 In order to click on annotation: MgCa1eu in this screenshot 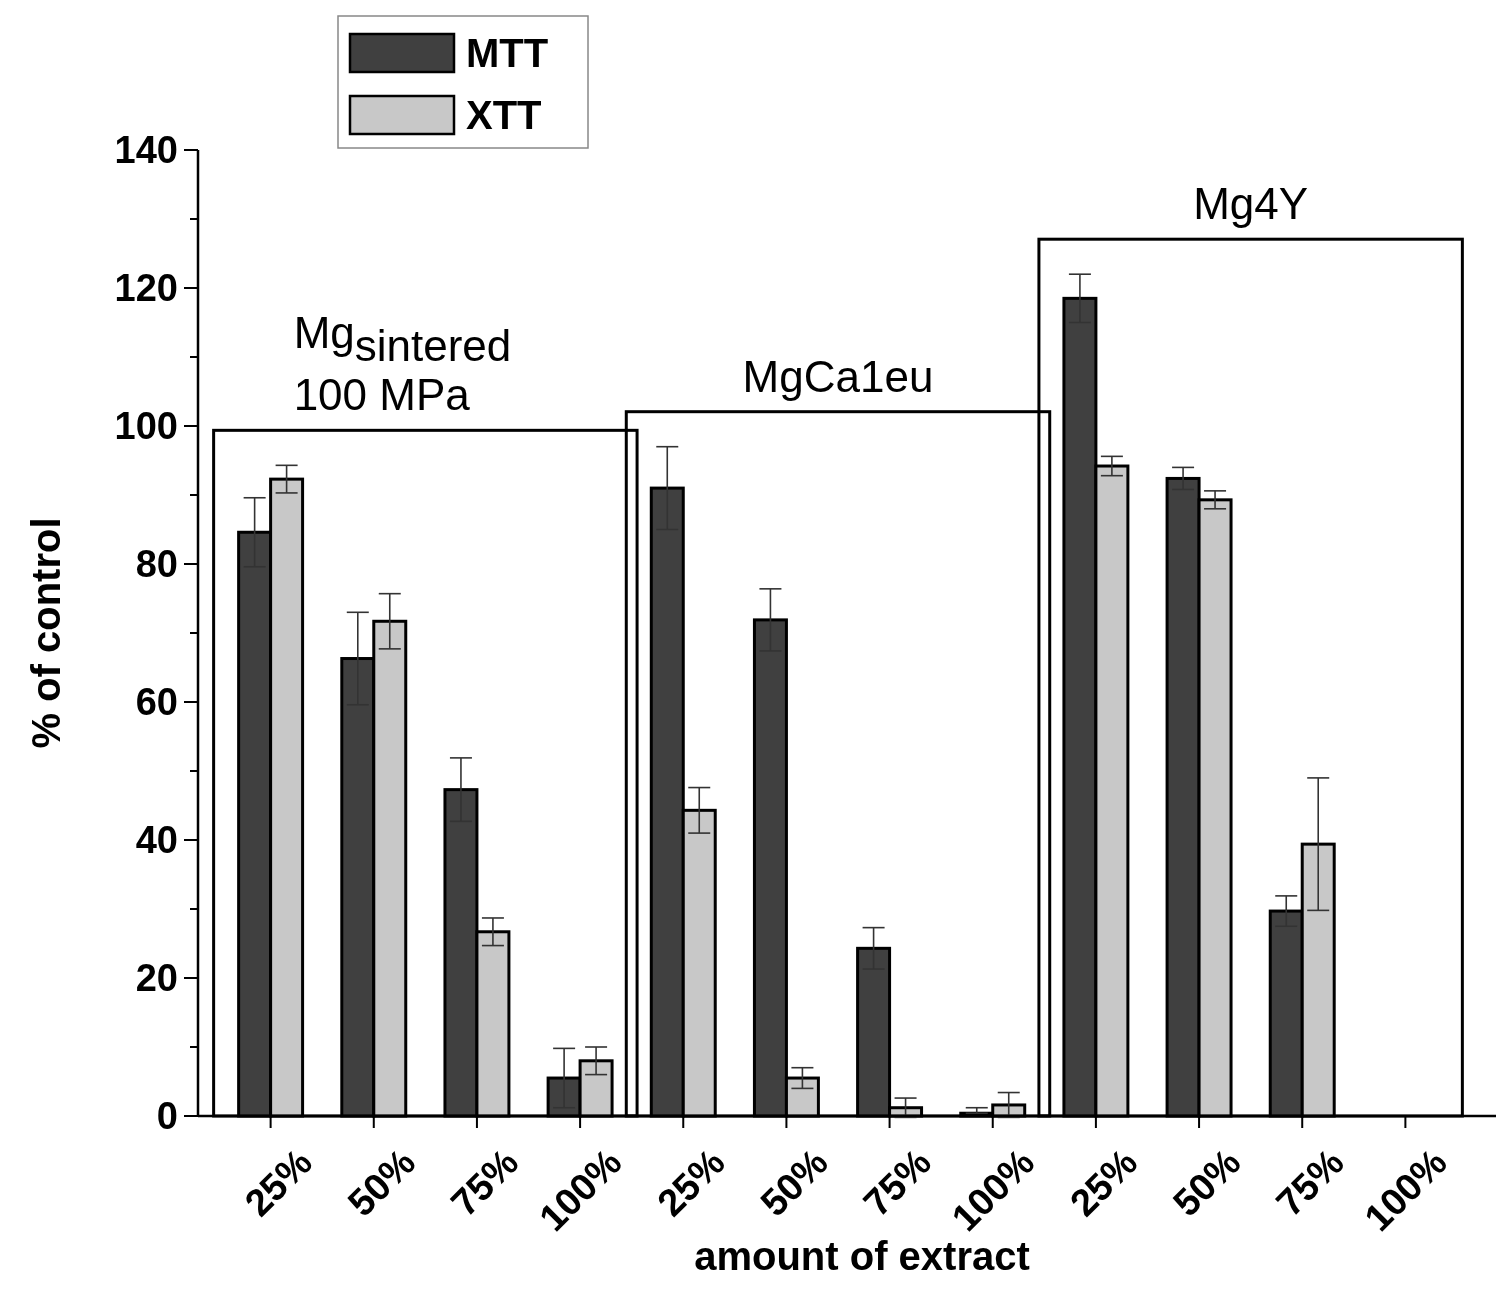, I will do `click(838, 376)`.